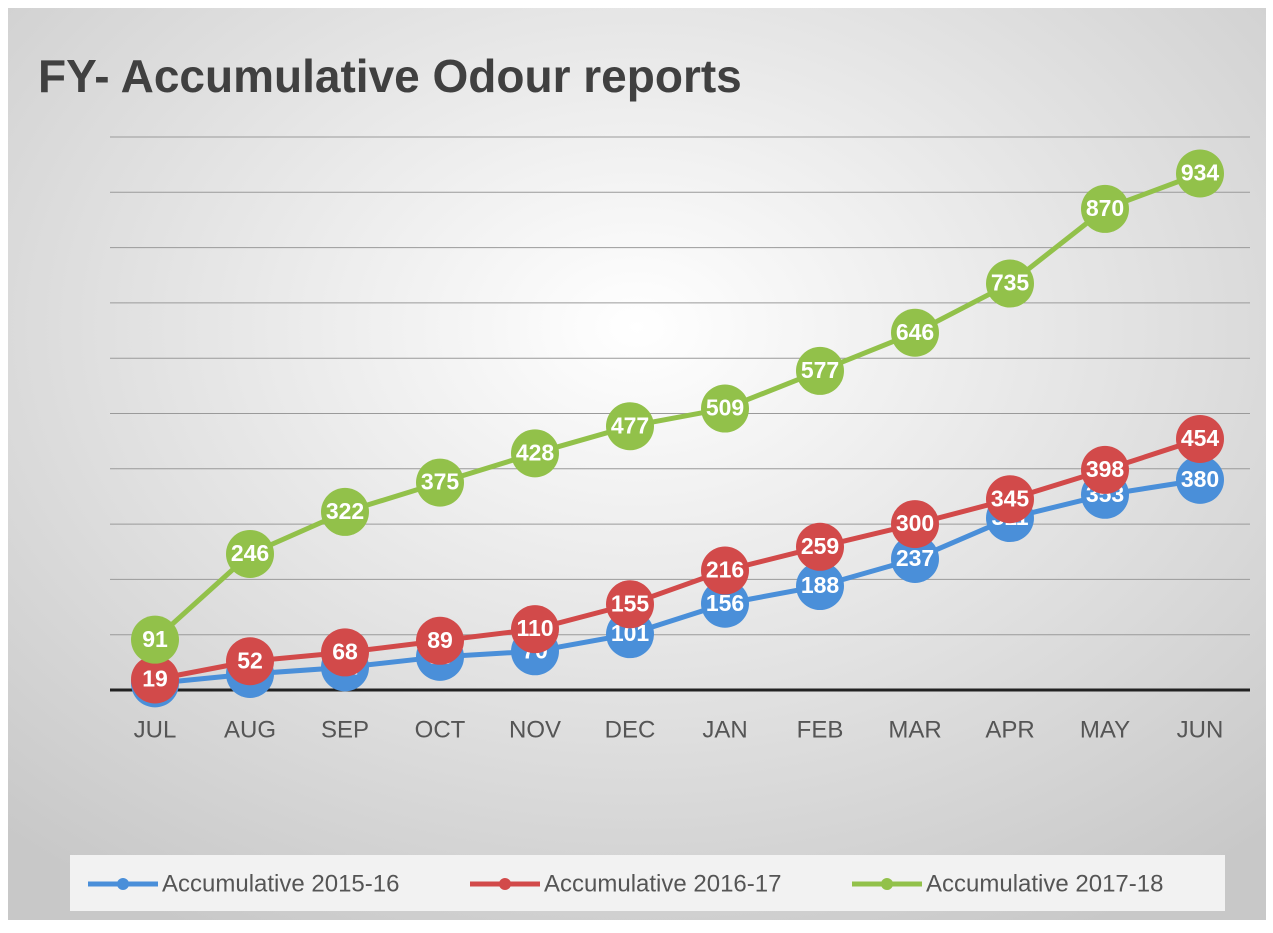 The image size is (1273, 933). I want to click on data-label: 934, so click(1200, 173).